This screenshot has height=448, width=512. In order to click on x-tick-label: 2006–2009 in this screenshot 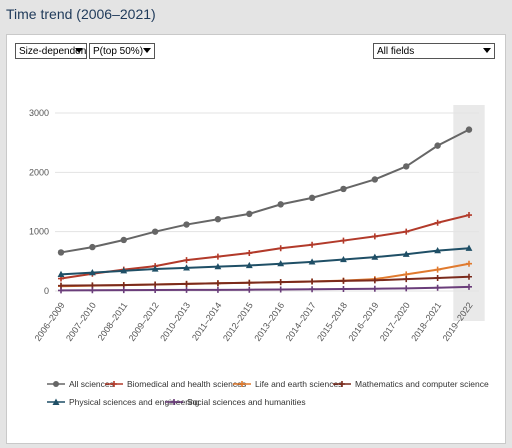, I will do `click(50, 321)`.